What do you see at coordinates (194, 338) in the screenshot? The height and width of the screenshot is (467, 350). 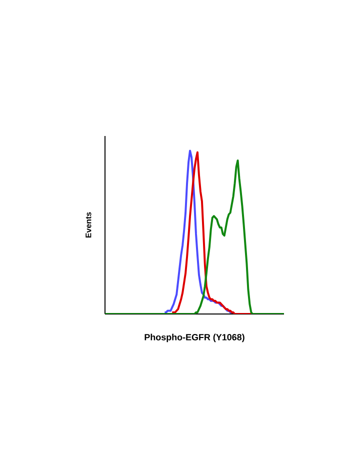 I see `x-axis-title: Phospho-EGFR (Y1068)` at bounding box center [194, 338].